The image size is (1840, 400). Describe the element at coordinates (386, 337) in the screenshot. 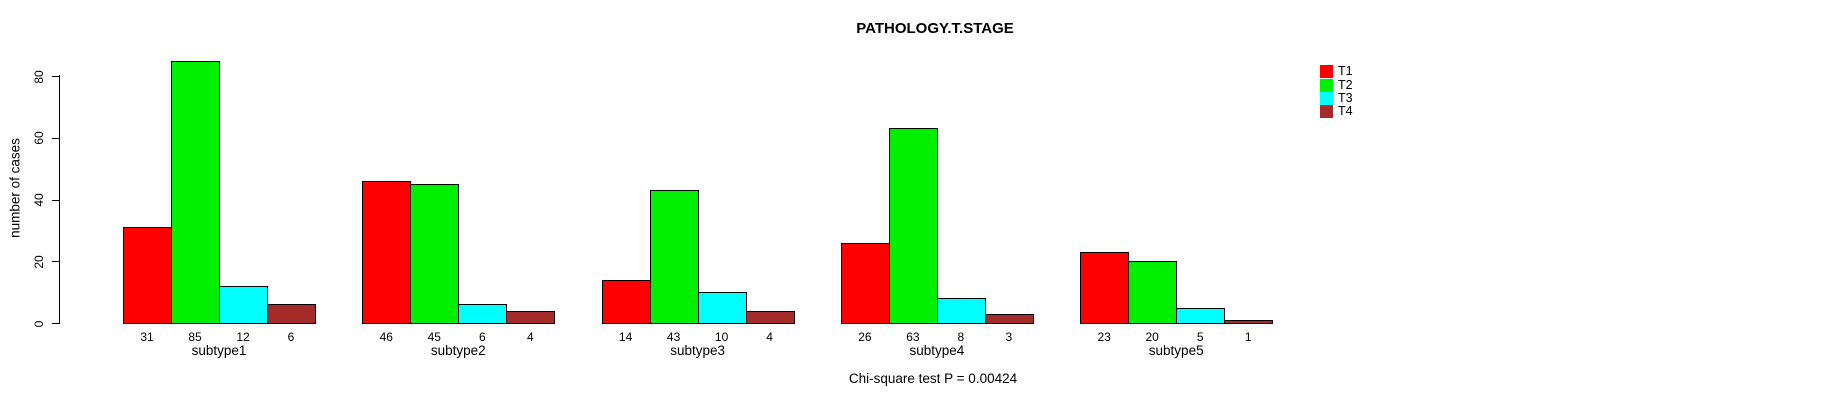

I see `bar-value-label: 46` at that location.